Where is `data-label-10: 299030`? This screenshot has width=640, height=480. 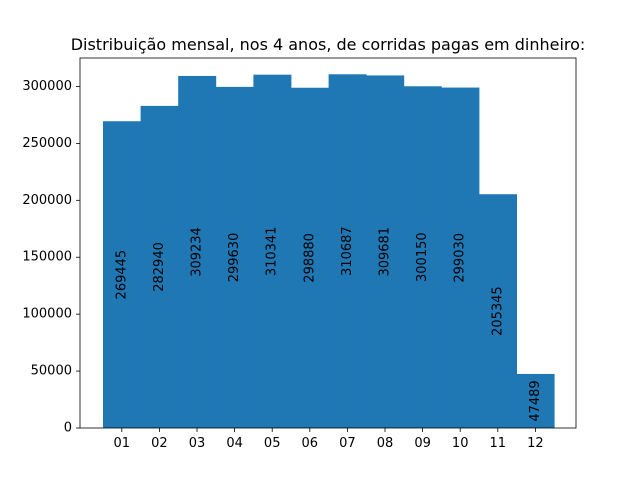
data-label-10: 299030 is located at coordinates (460, 258).